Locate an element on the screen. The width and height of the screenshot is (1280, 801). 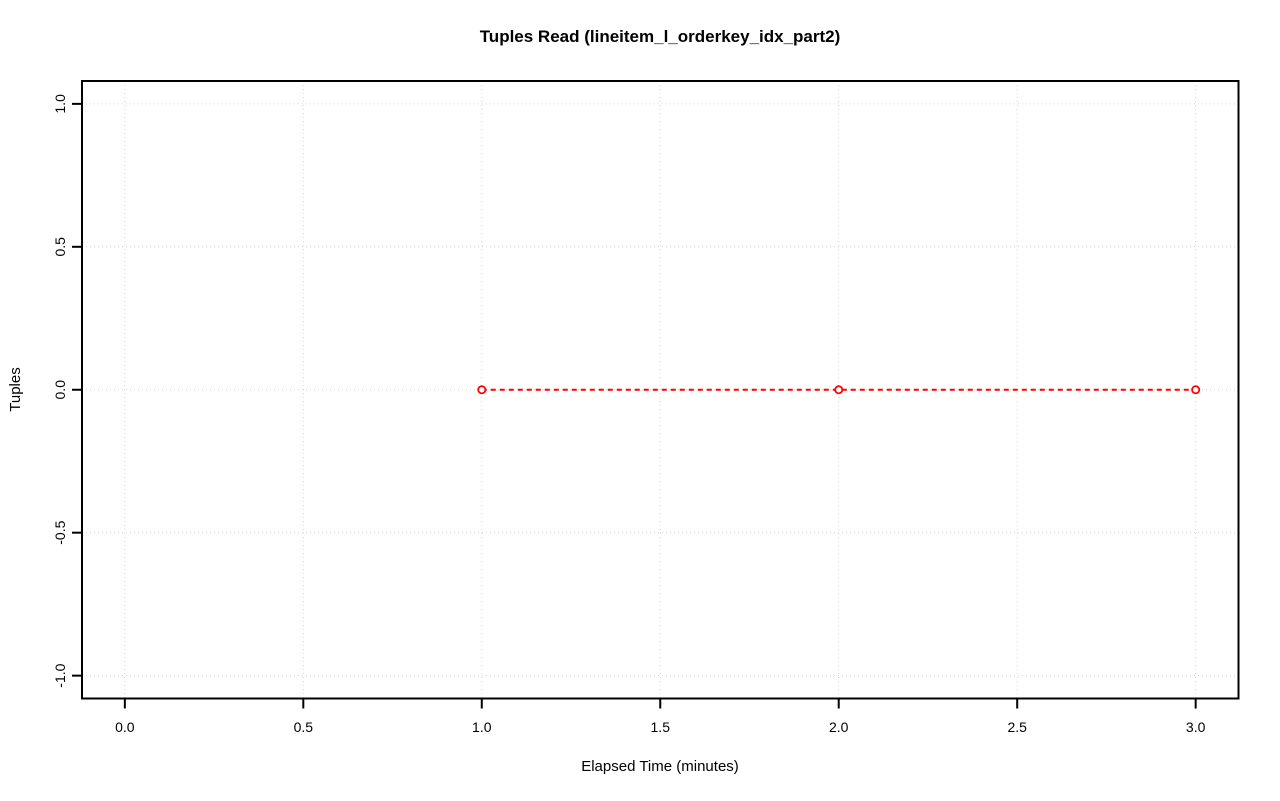
x-tick-label: 0.0 is located at coordinates (125, 727).